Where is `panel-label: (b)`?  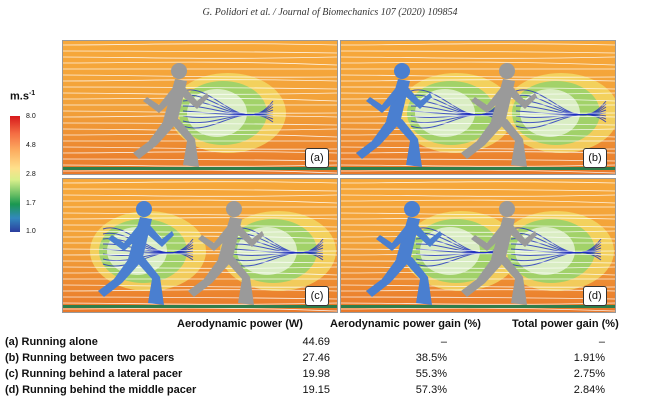 panel-label: (b) is located at coordinates (595, 158).